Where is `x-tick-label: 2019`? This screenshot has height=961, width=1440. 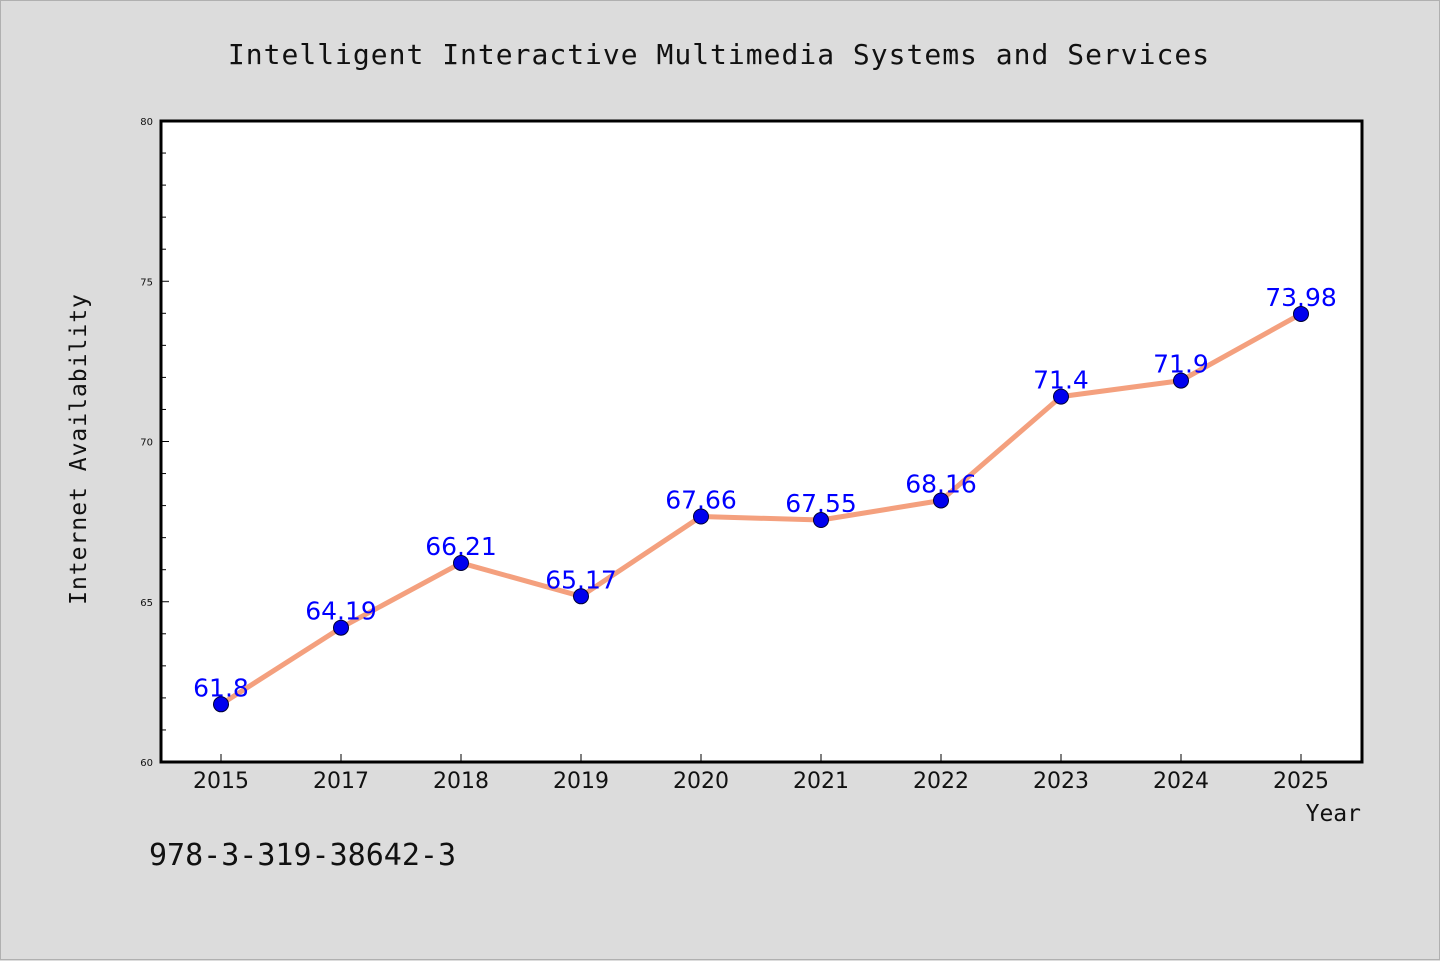 x-tick-label: 2019 is located at coordinates (581, 781).